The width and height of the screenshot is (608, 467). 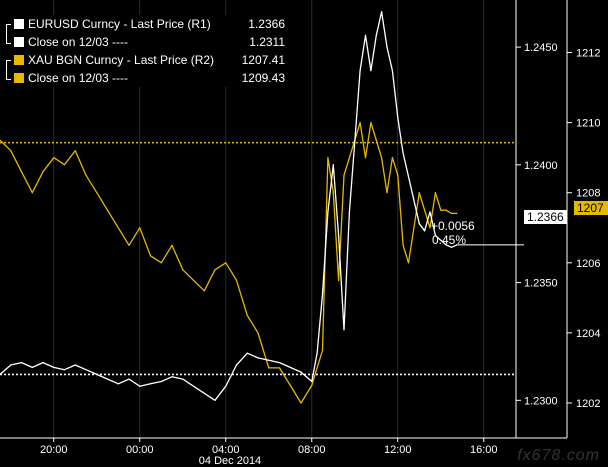 I want to click on legend-value: 1207.41, so click(x=263, y=60).